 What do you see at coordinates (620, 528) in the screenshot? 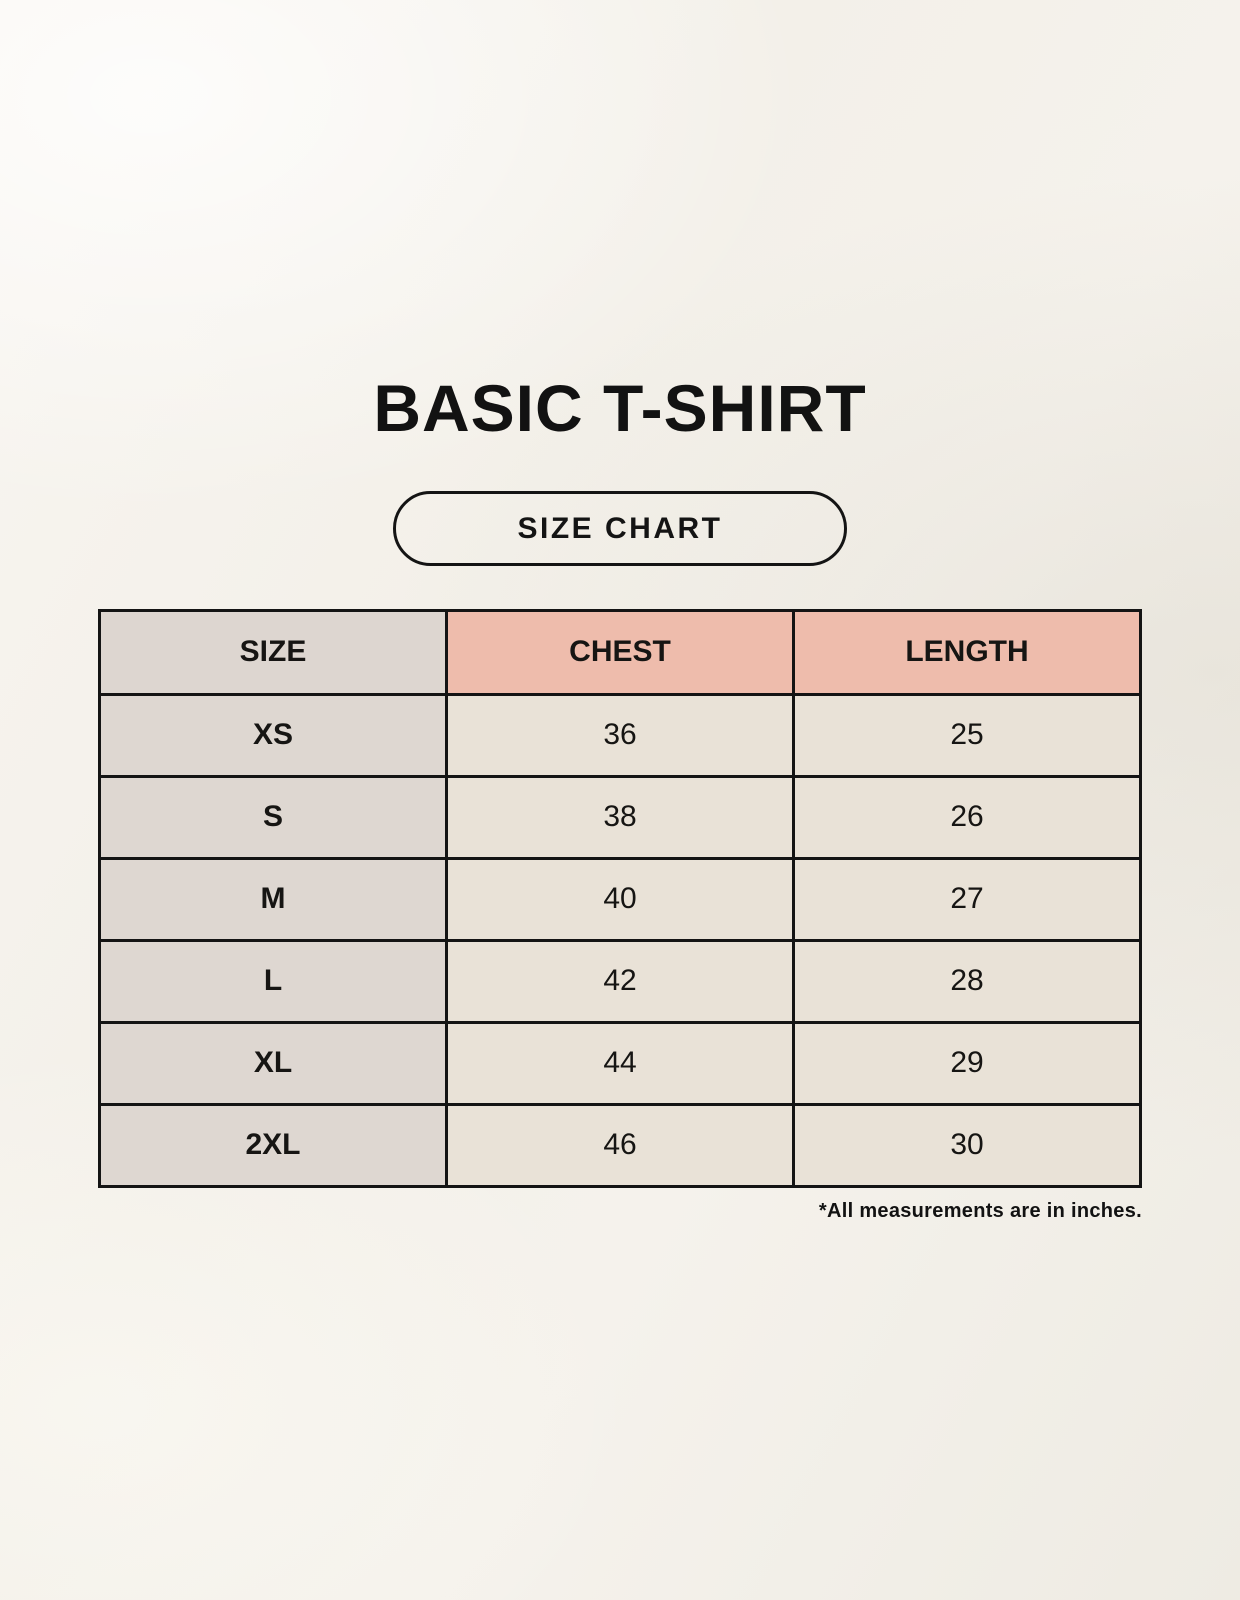
I see `size-chart-button: SIZE CHART` at bounding box center [620, 528].